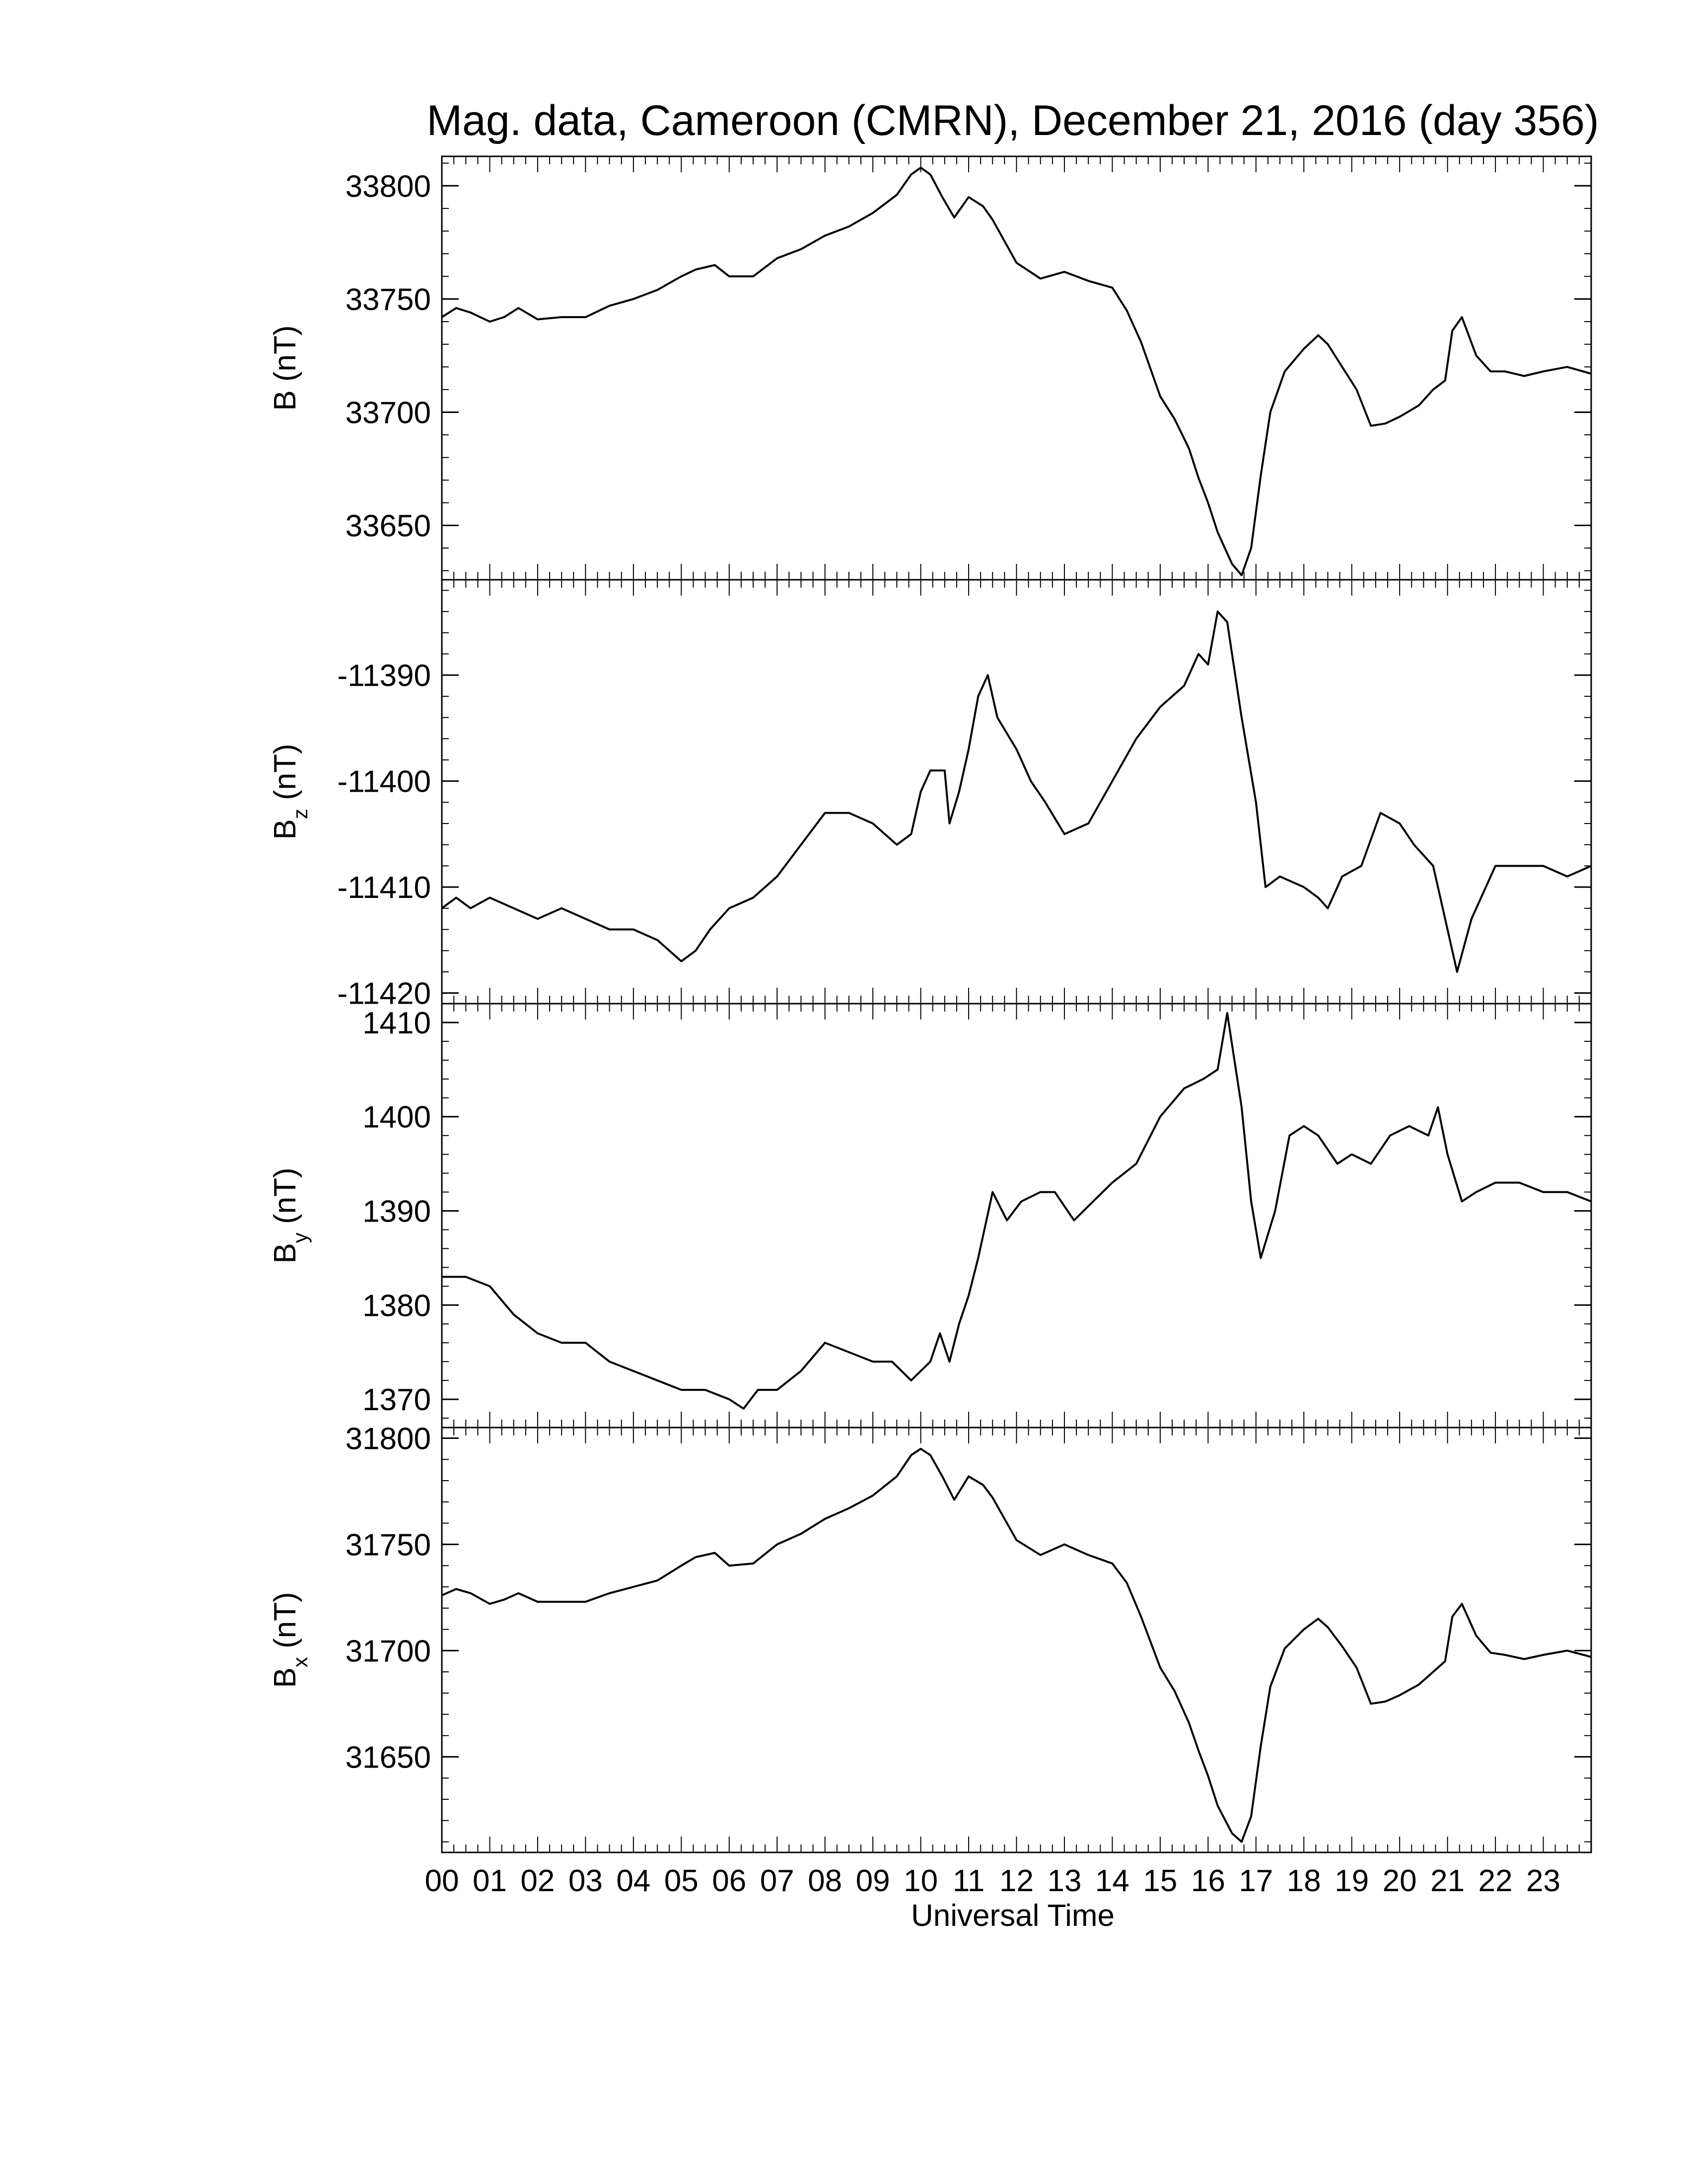 This screenshot has width=1688, height=2184. I want to click on y-tick-label: -11400, so click(384, 782).